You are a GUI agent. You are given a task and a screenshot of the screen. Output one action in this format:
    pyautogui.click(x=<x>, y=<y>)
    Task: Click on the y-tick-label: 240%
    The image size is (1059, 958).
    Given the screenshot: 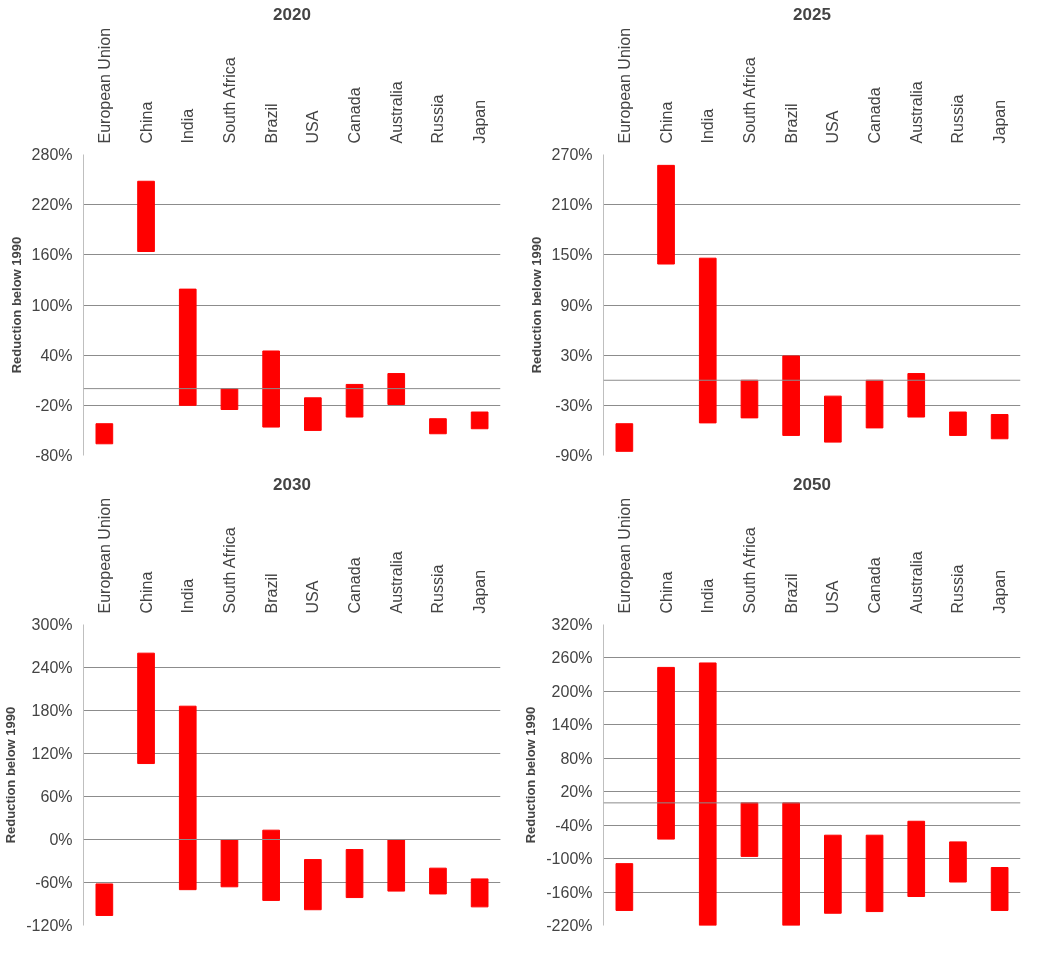 What is the action you would take?
    pyautogui.click(x=52, y=667)
    